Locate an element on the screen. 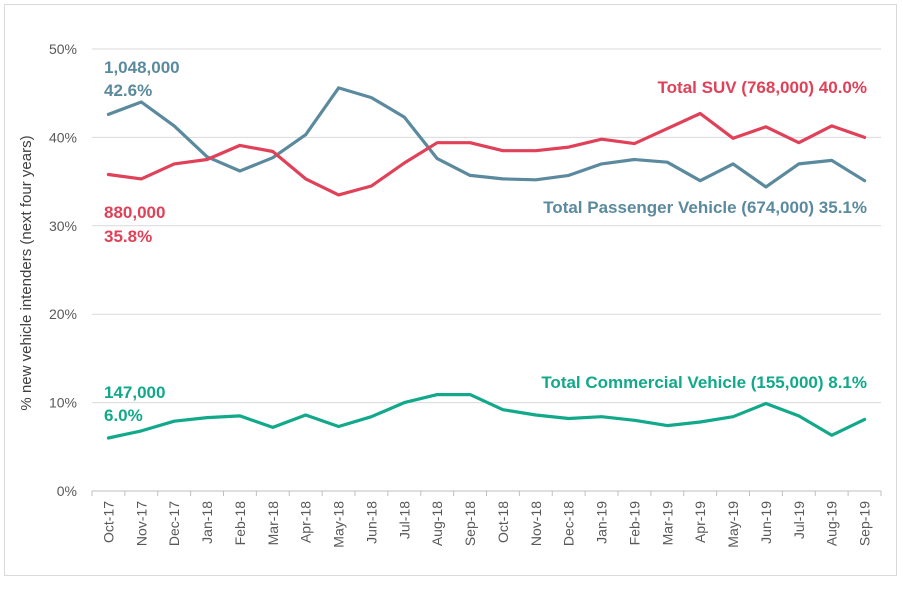 This screenshot has width=903, height=602. series-line-total-suv is located at coordinates (486, 154).